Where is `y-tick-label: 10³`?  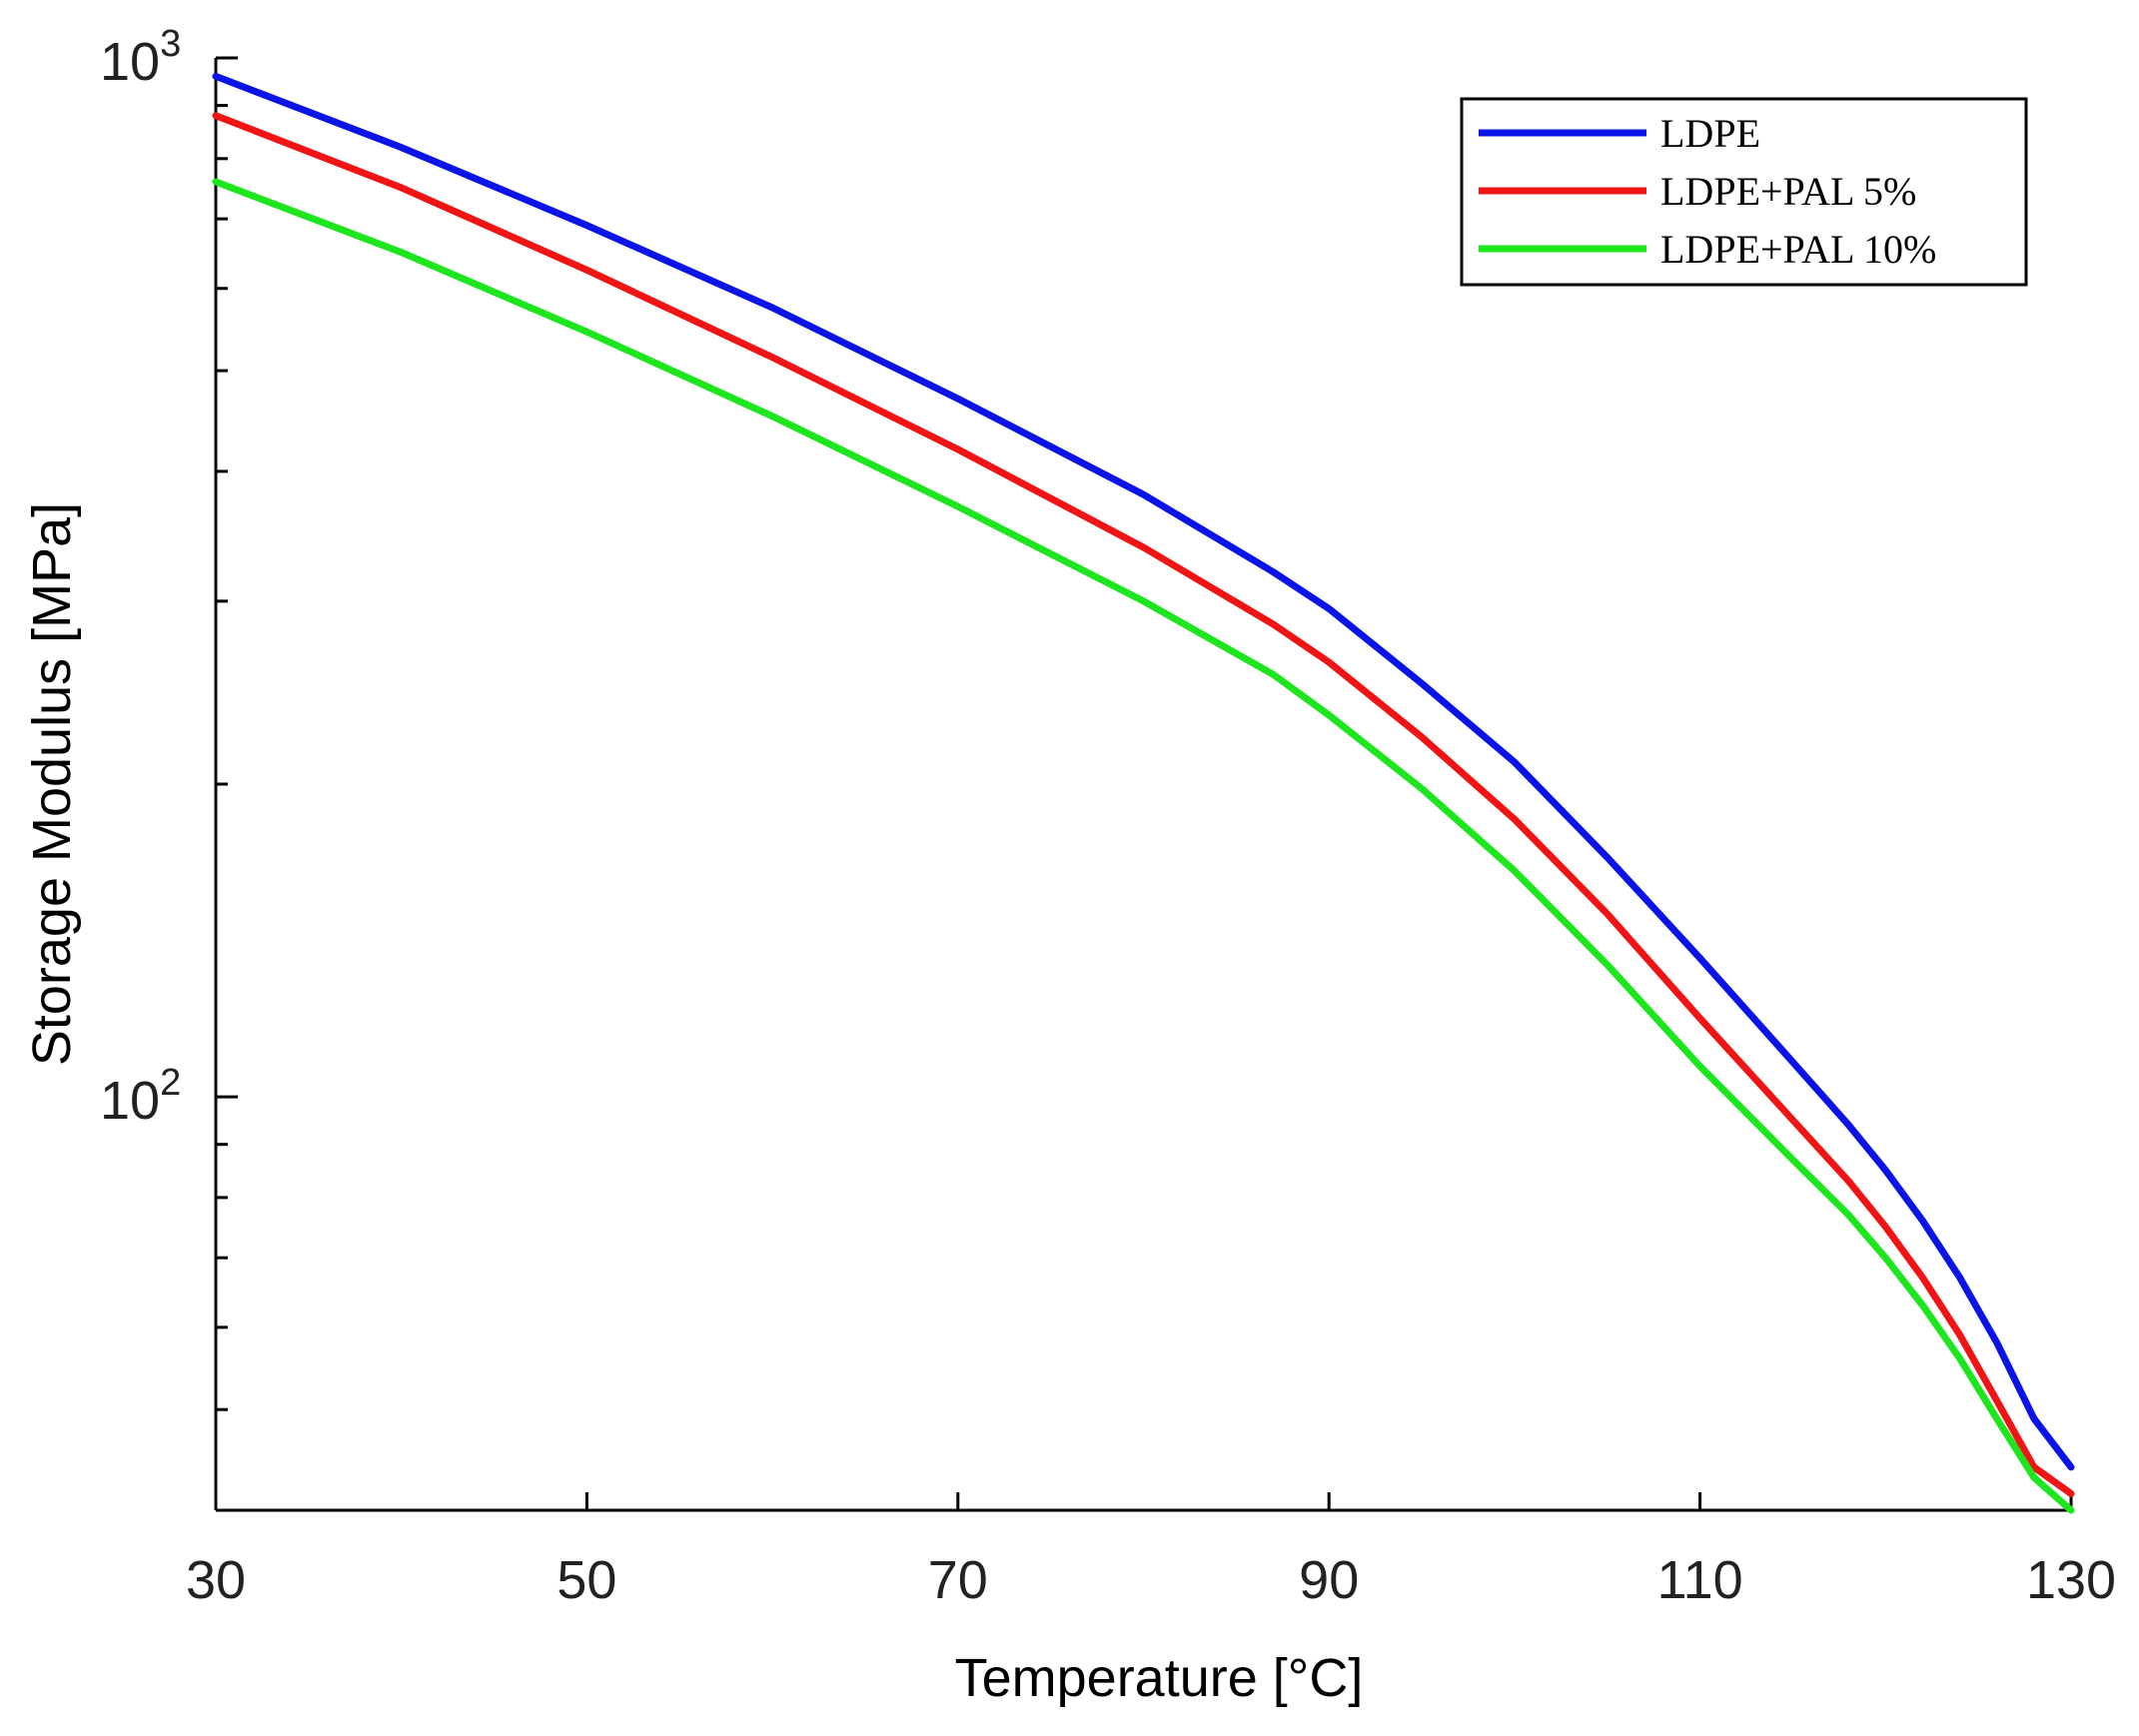 y-tick-label: 10³ is located at coordinates (140, 57).